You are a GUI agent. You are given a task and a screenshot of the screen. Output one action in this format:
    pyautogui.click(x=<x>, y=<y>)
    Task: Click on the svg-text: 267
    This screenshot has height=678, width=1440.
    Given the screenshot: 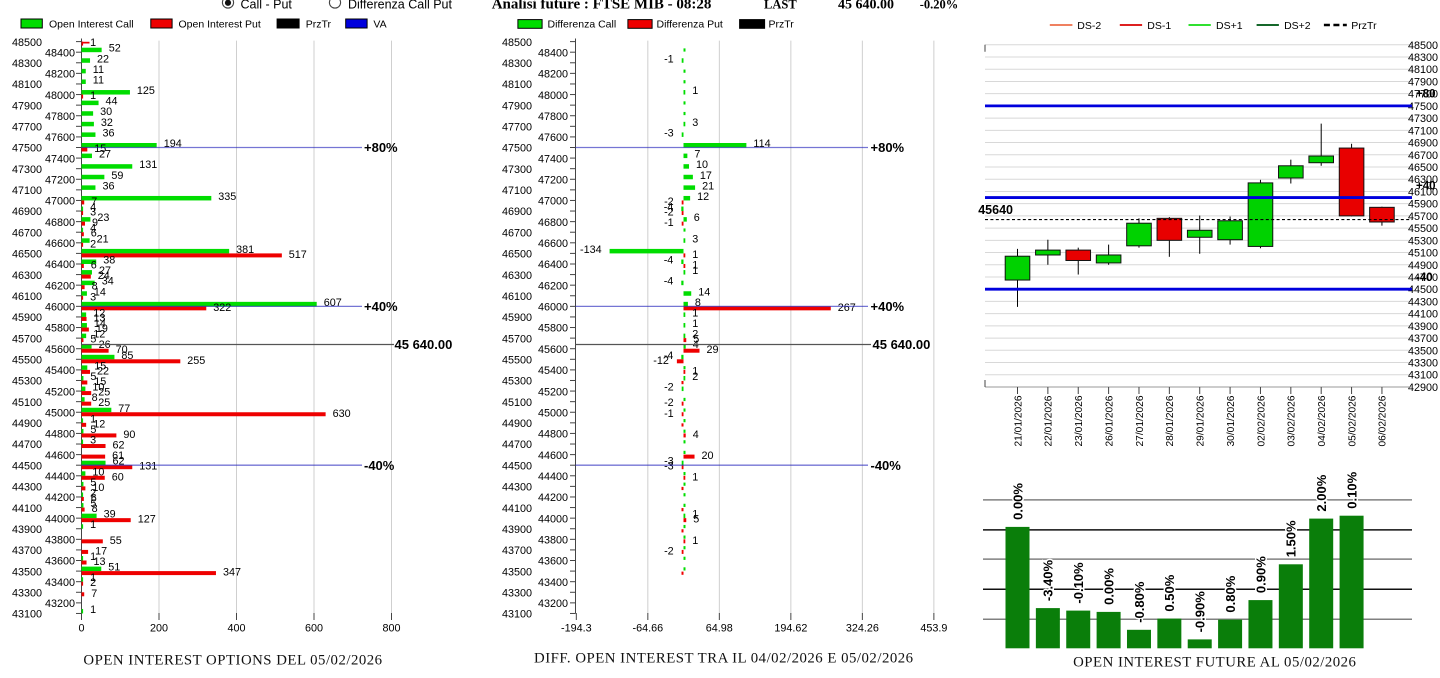 What is the action you would take?
    pyautogui.click(x=847, y=308)
    